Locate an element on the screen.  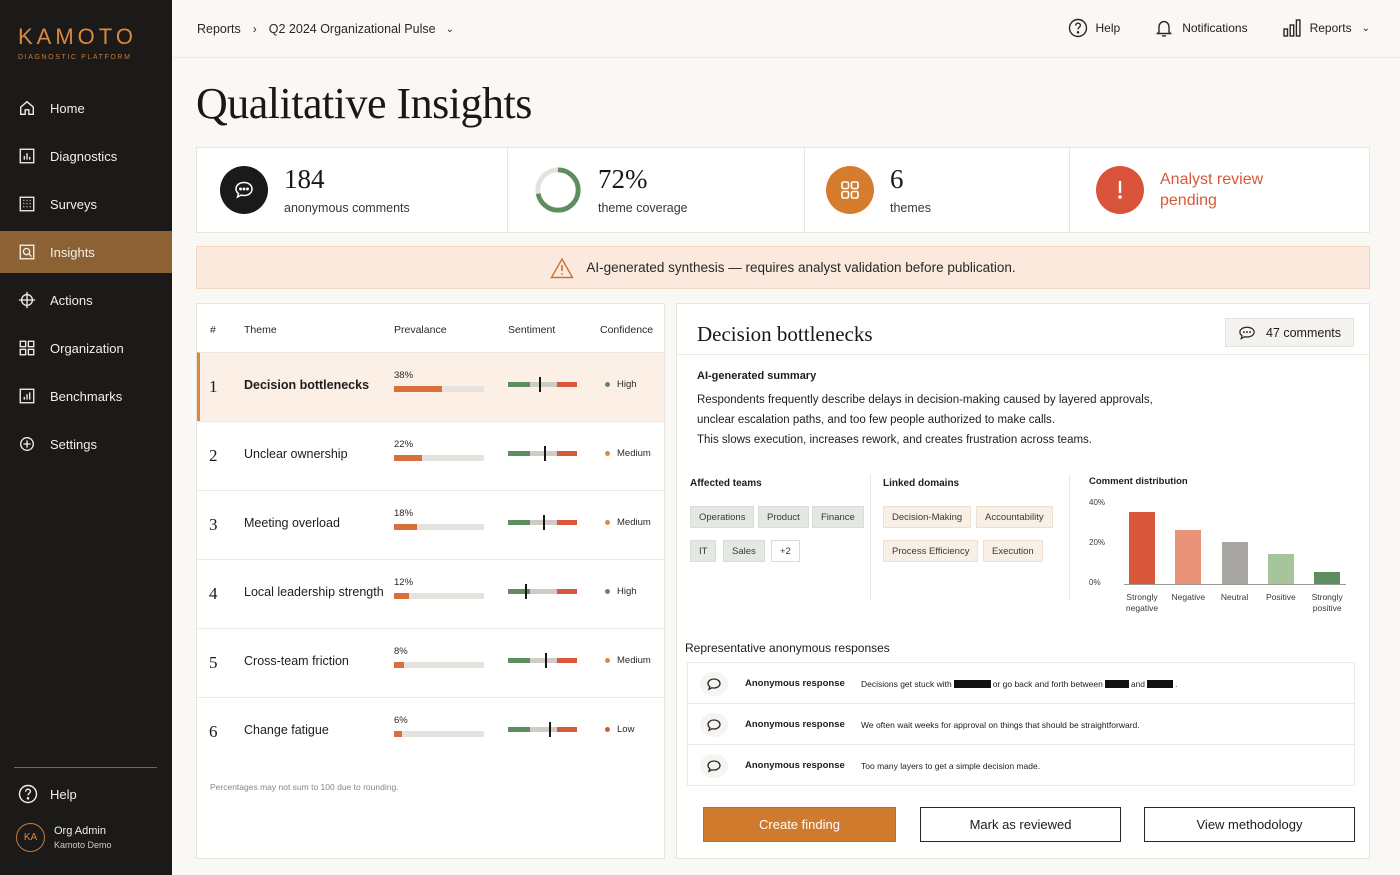
brand-logo: KAMOTO DIAGNOSTIC PLATFORM is located at coordinates (77, 42).